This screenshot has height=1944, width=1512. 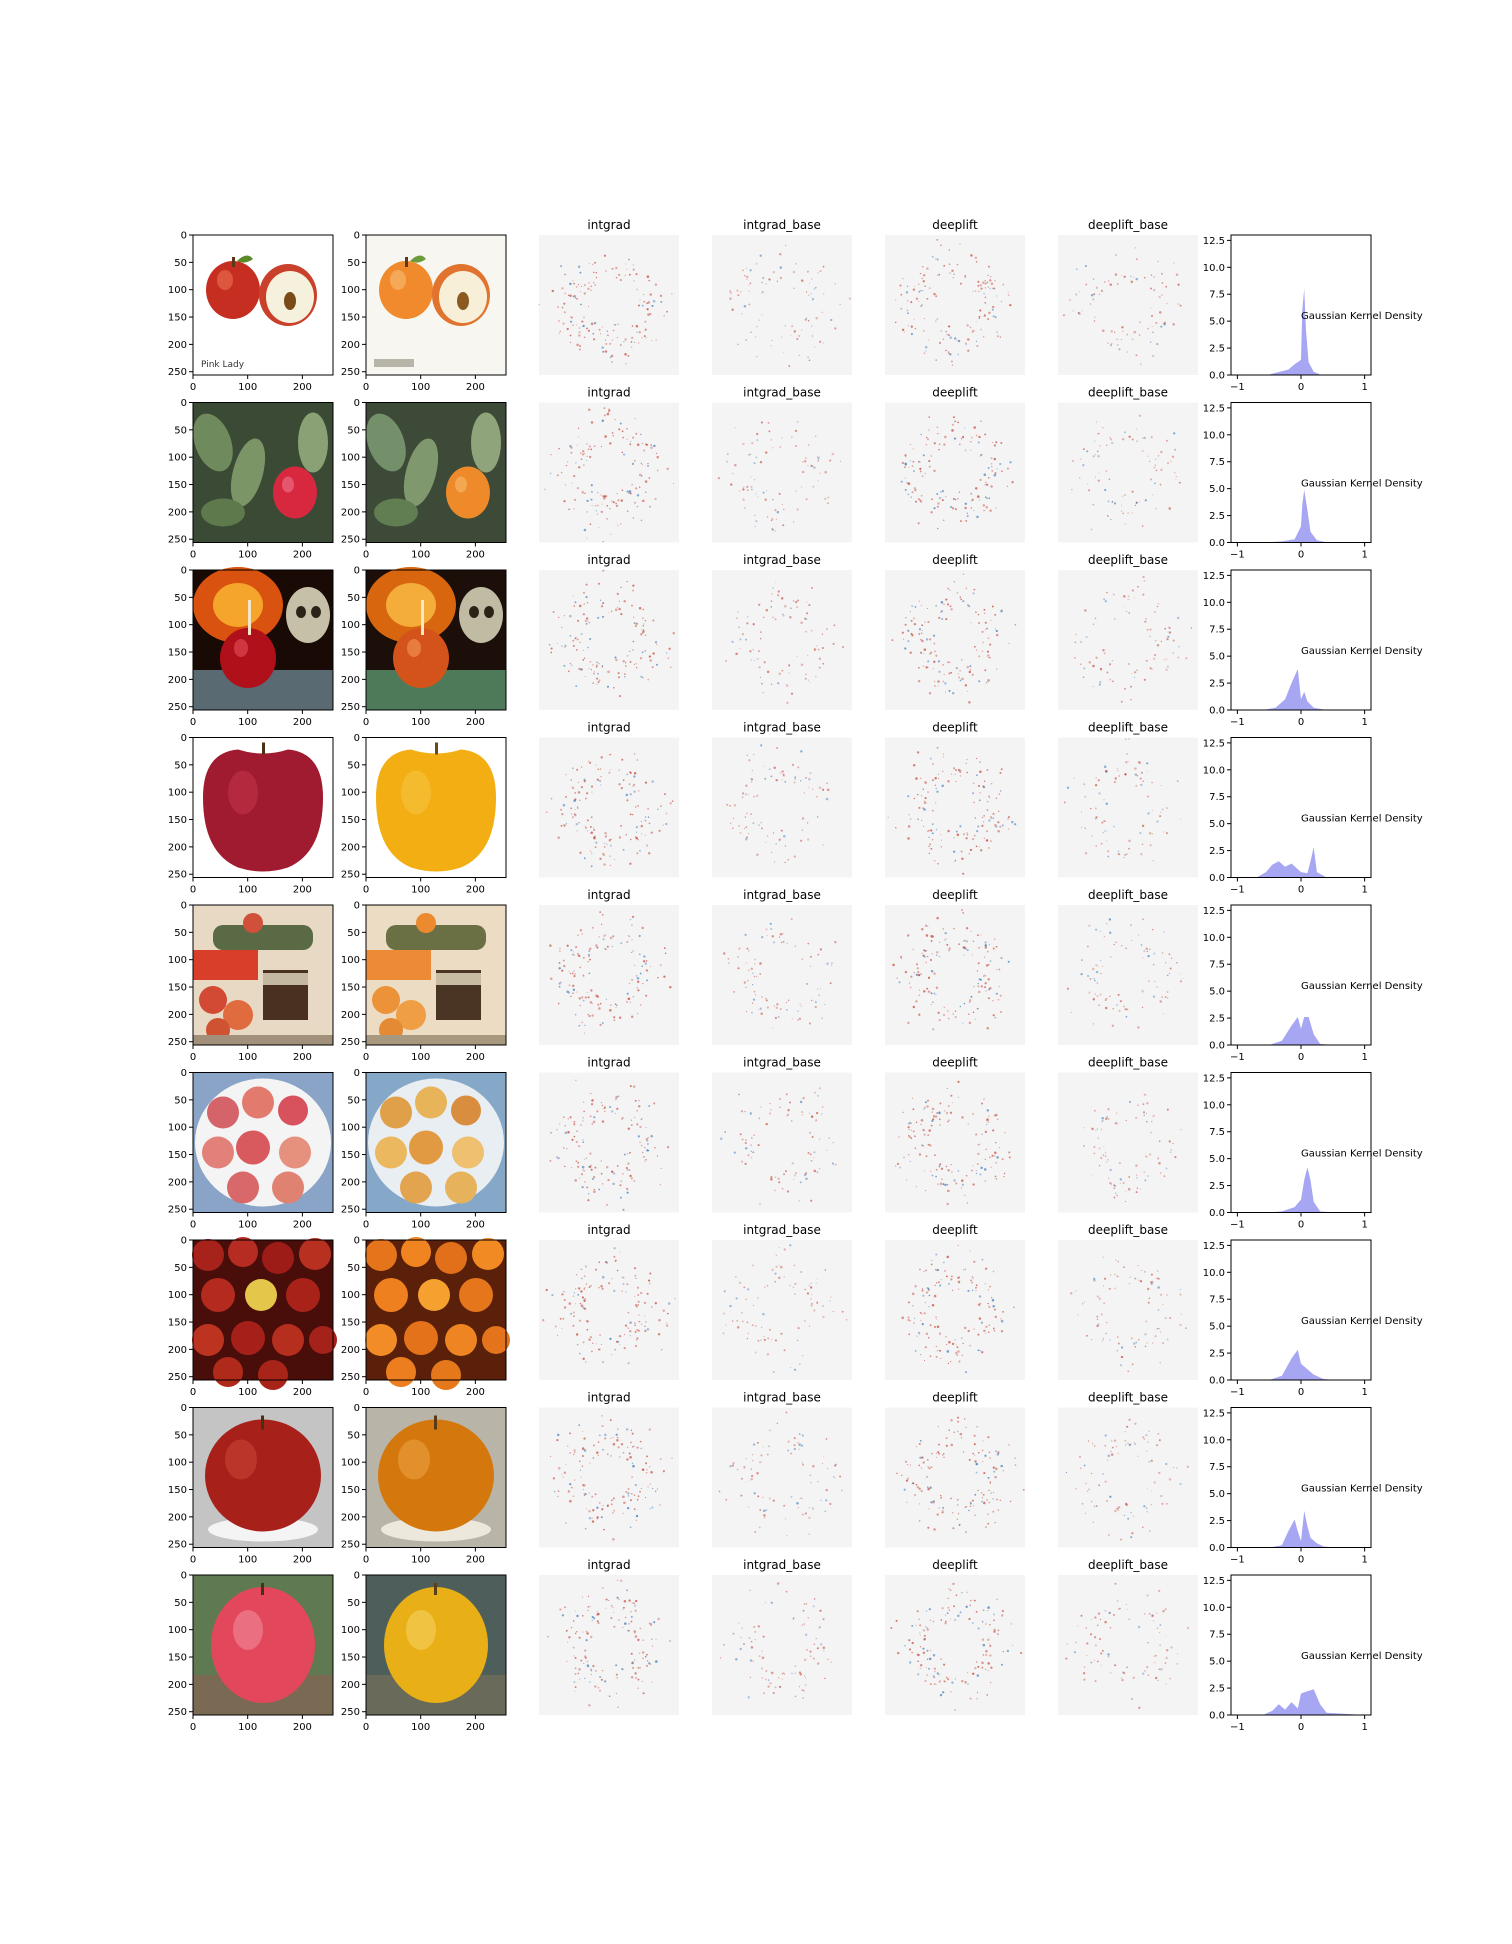 I want to click on original-xtick-label: 200, so click(x=302, y=555).